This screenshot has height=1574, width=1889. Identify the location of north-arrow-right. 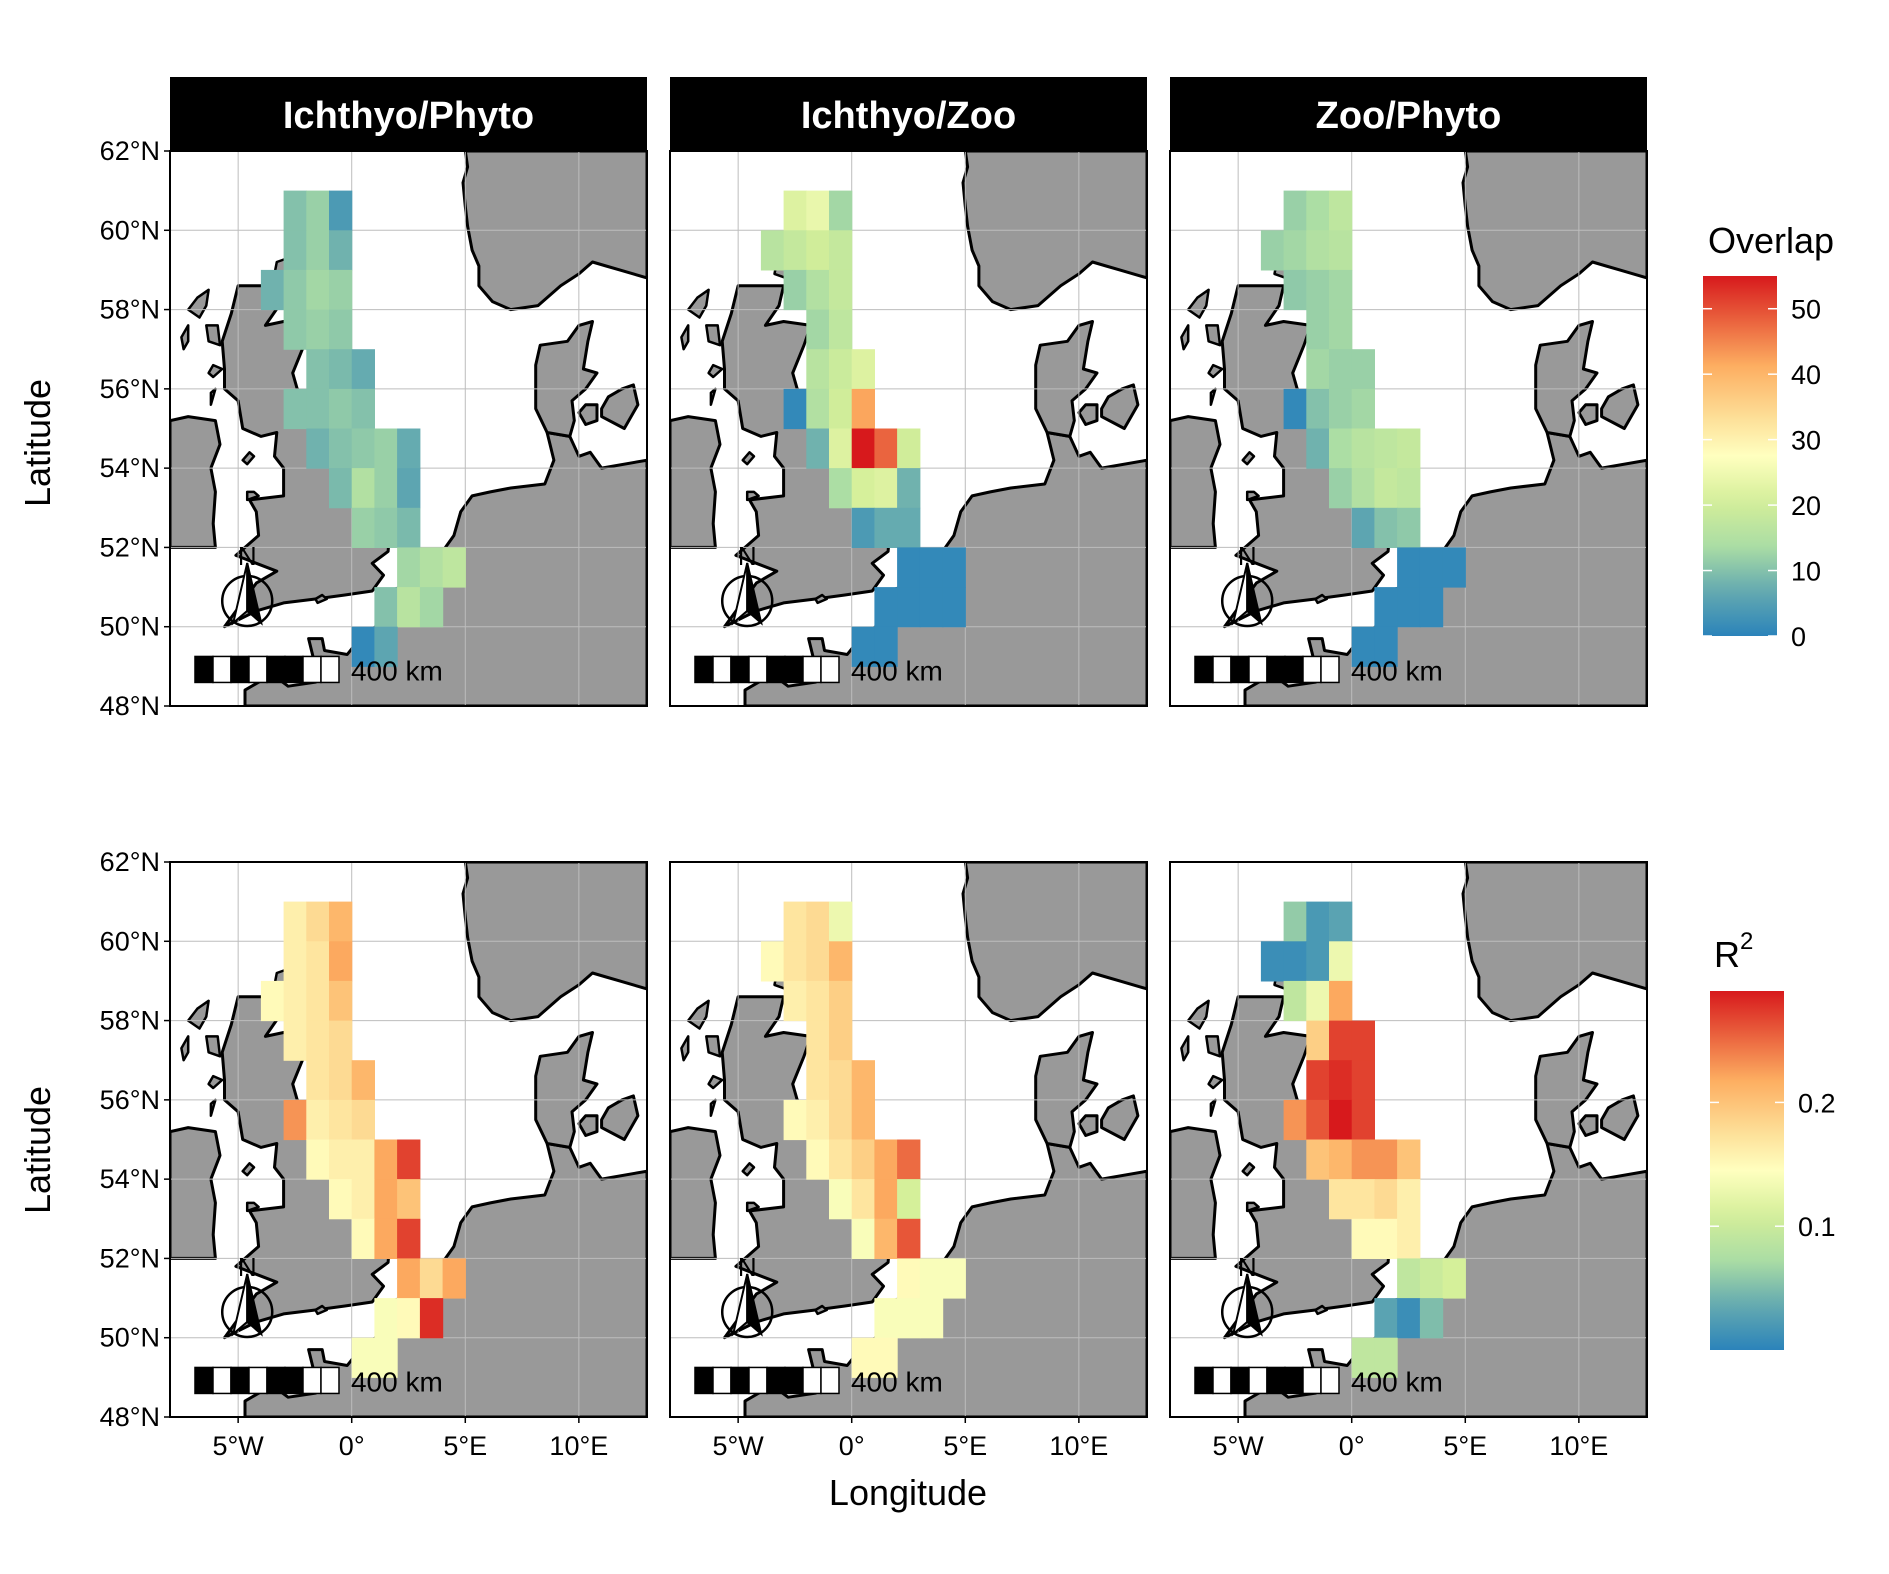
(754, 1305).